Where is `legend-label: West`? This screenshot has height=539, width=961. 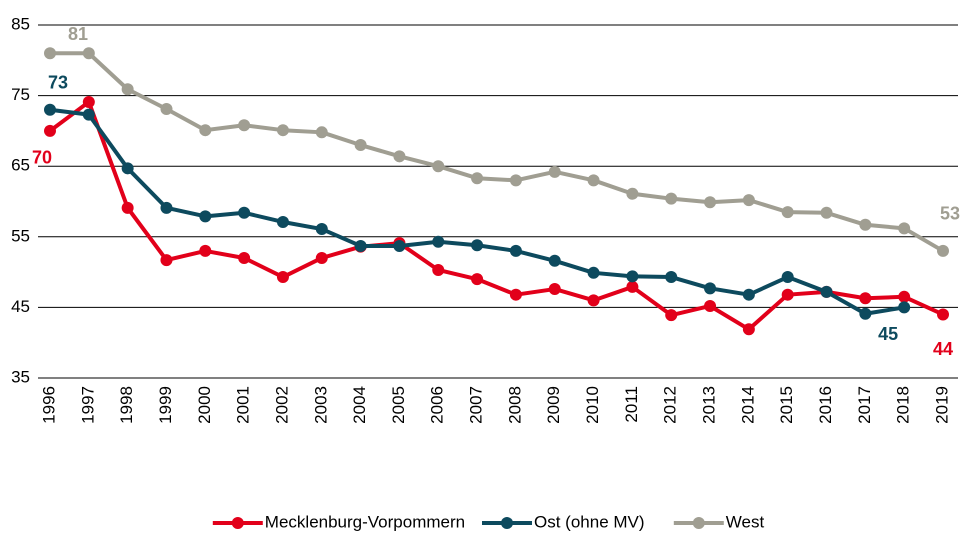 legend-label: West is located at coordinates (745, 521).